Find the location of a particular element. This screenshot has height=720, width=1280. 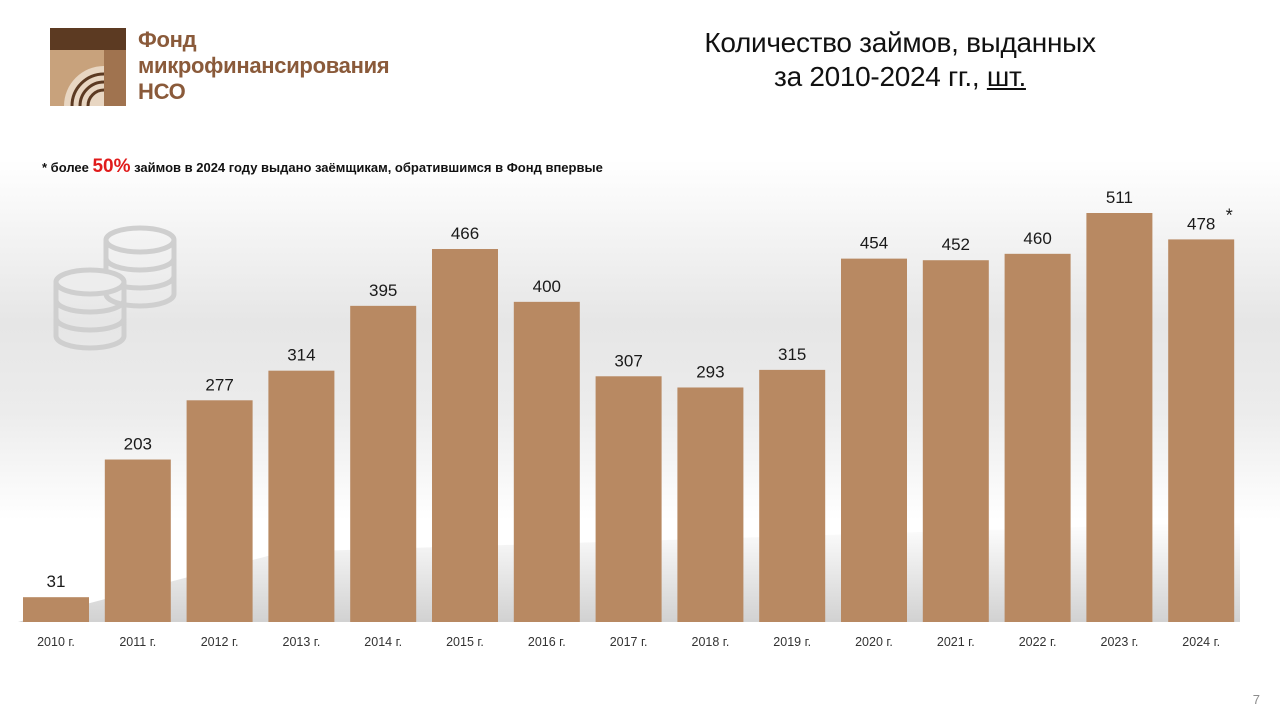

x-tick-label-1: 2011 г. is located at coordinates (137, 642).